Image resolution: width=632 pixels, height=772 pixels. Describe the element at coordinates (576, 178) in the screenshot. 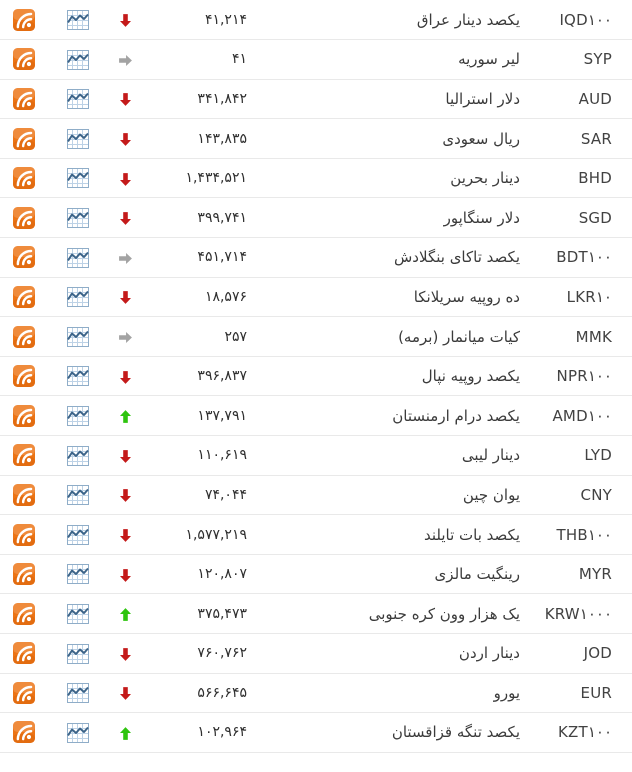

I see `currency-code-cell: BHD` at that location.